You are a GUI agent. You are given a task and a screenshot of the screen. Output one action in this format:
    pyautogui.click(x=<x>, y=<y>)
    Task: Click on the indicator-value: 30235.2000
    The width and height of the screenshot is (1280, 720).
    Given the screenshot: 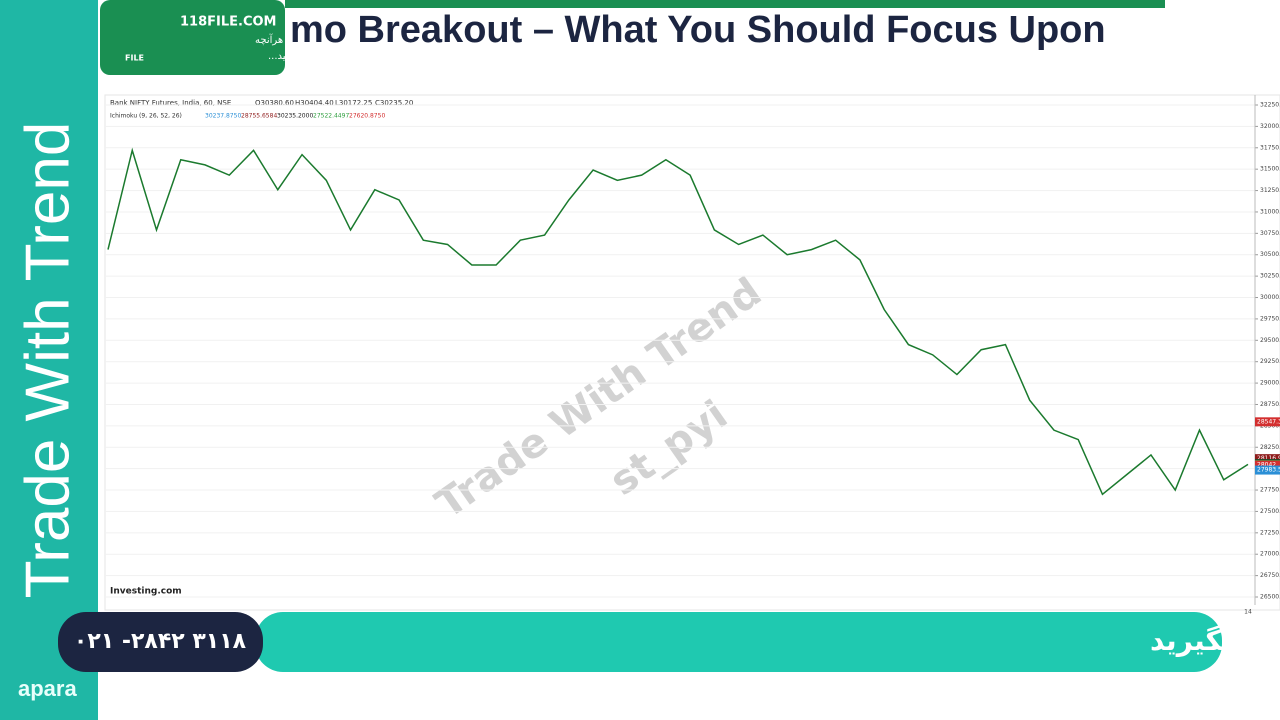 What is the action you would take?
    pyautogui.click(x=295, y=116)
    